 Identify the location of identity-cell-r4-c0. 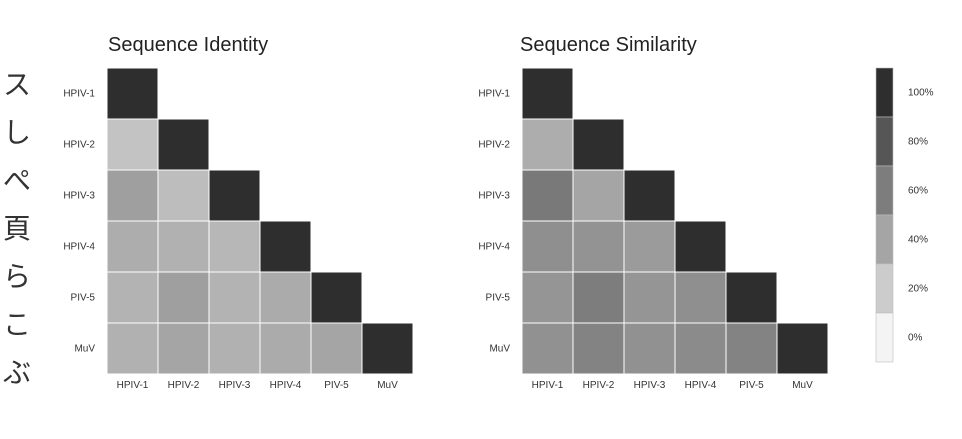
(132, 297).